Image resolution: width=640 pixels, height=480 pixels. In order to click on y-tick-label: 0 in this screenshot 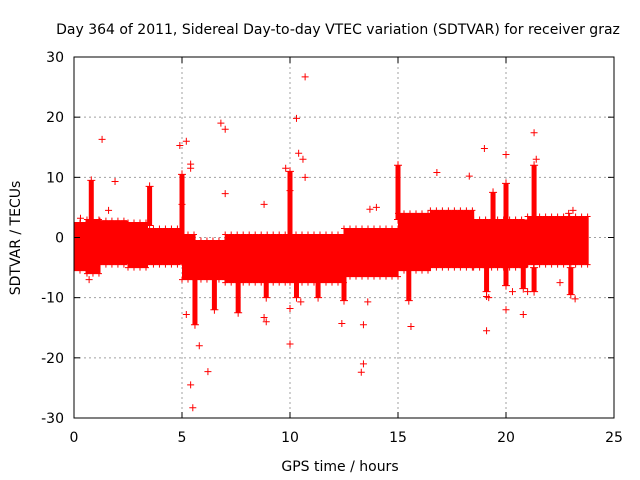, I will do `click(59, 239)`.